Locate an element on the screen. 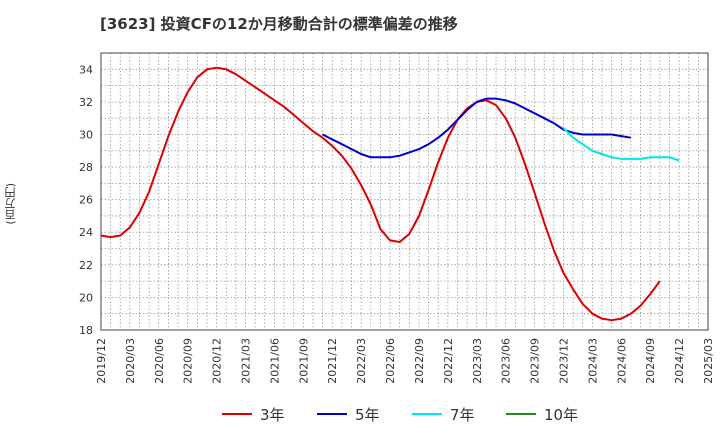 The width and height of the screenshot is (720, 440). legend-label: 5年 is located at coordinates (367, 414).